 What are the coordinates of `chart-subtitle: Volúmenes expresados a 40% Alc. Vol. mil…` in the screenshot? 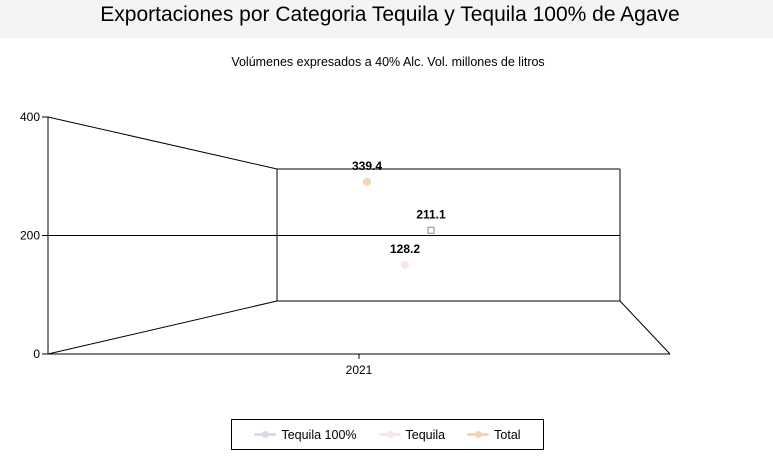 It's located at (388, 62).